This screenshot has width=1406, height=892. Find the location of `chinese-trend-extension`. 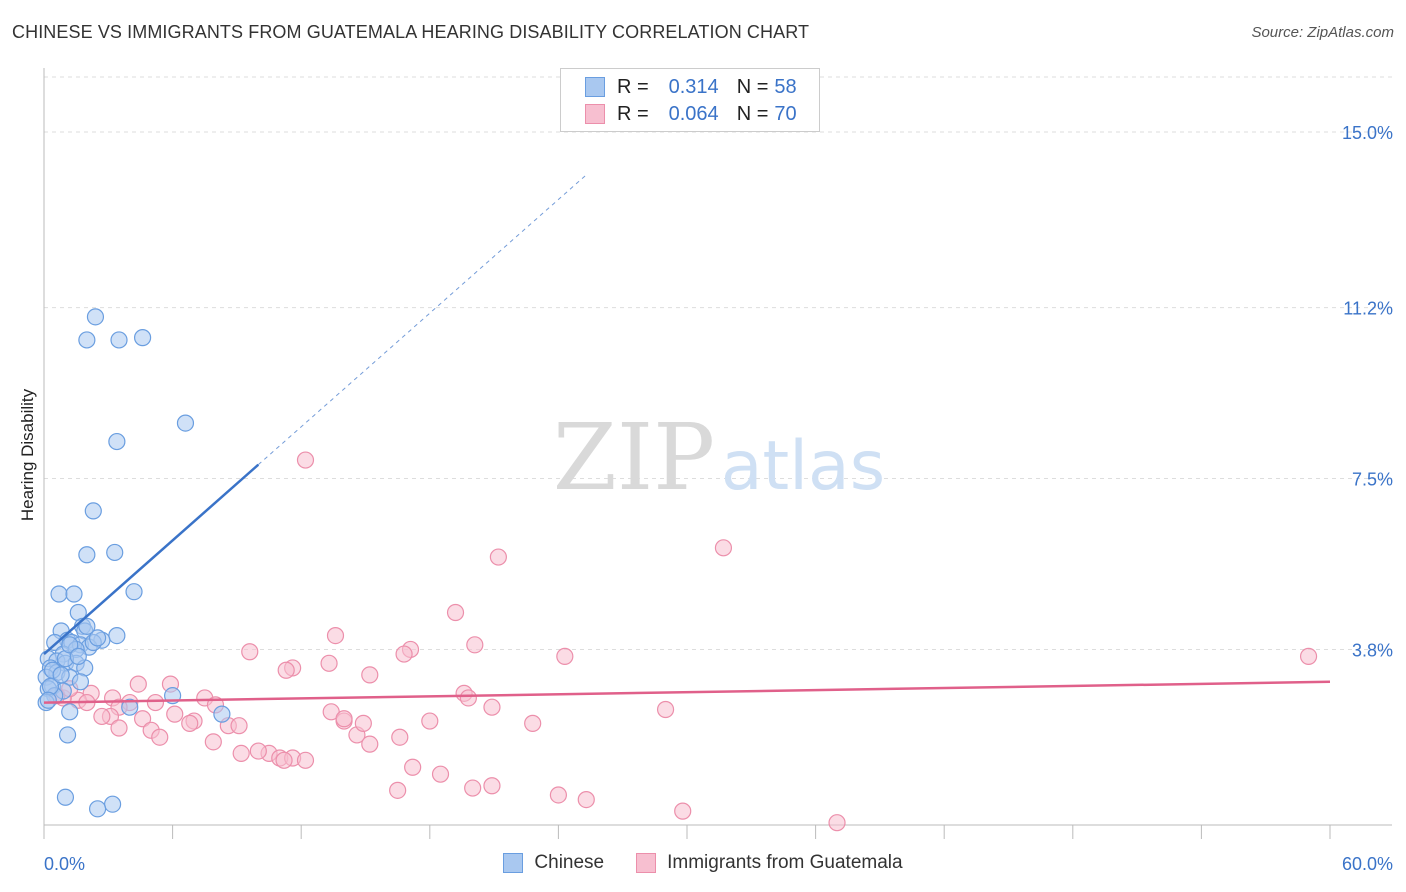

chinese-trend-extension is located at coordinates (422, 320).